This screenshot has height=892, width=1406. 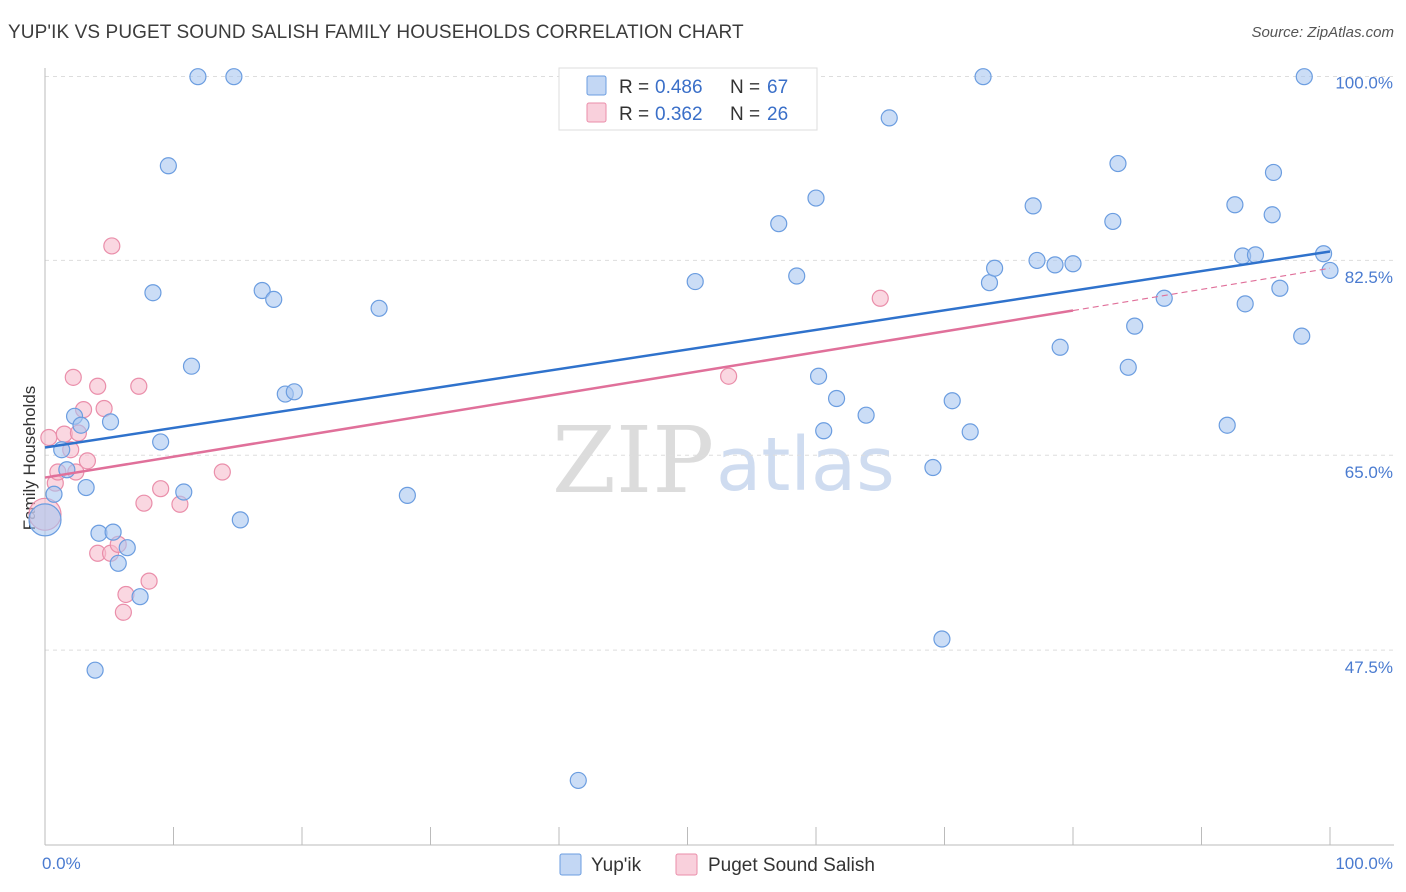 What do you see at coordinates (559, 394) in the screenshot?
I see `trend-line-puget-sound-salish` at bounding box center [559, 394].